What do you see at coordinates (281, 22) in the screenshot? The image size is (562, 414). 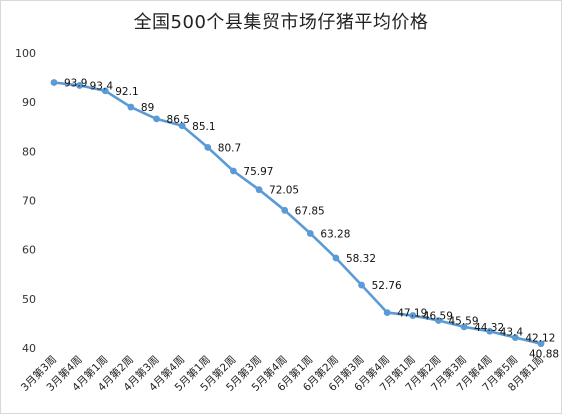 I see `chart-title: 全国500个县集贸市场仔猪平均价格` at bounding box center [281, 22].